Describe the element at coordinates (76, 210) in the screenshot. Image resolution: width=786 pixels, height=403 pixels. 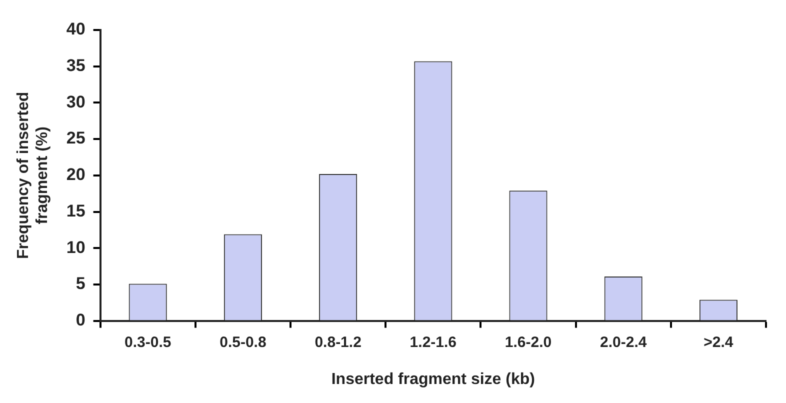
I see `y-tick-label: 15` at that location.